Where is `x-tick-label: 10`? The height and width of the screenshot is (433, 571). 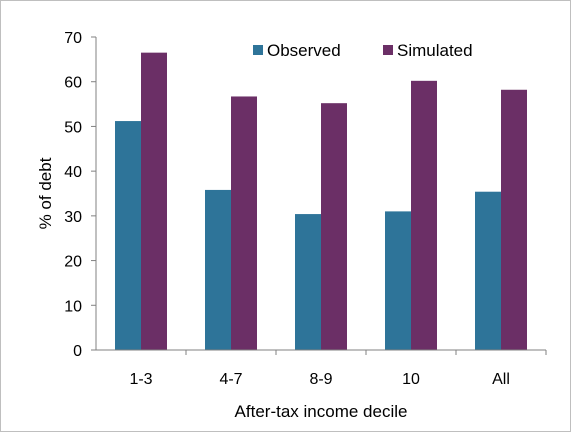 x-tick-label: 10 is located at coordinates (411, 379).